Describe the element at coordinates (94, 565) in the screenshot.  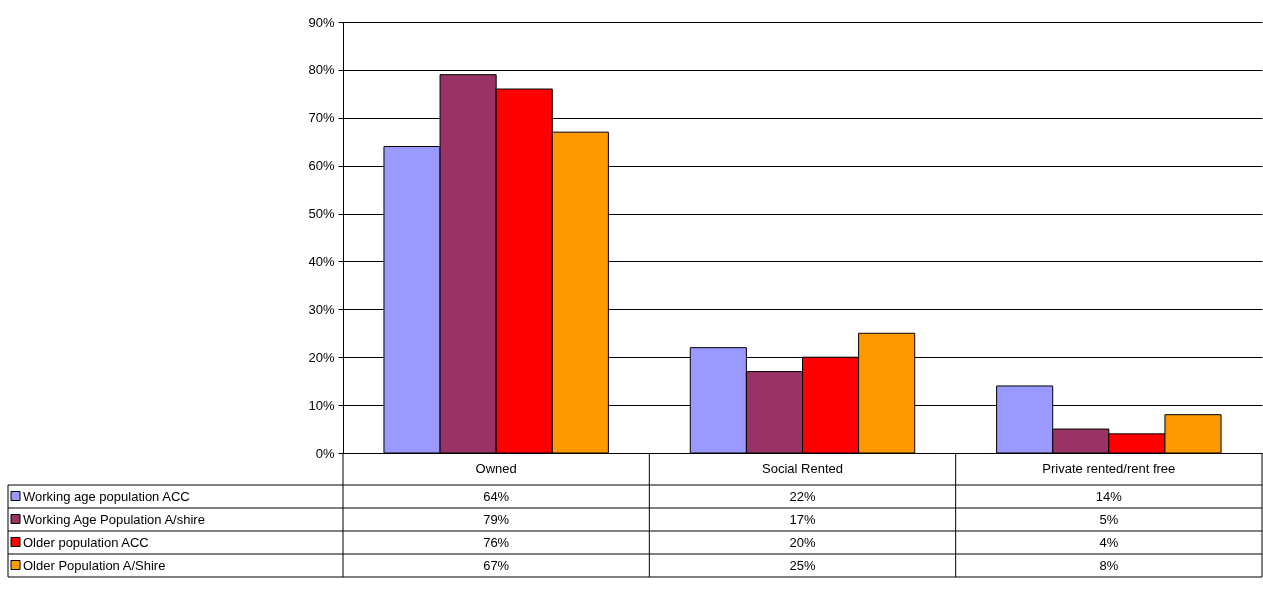
I see `legend-label: Older Population A/Shire` at that location.